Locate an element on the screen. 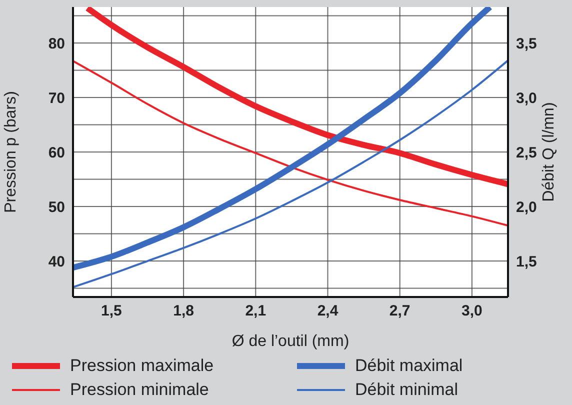 The width and height of the screenshot is (572, 405). x-tick-label: 2,7 is located at coordinates (399, 311).